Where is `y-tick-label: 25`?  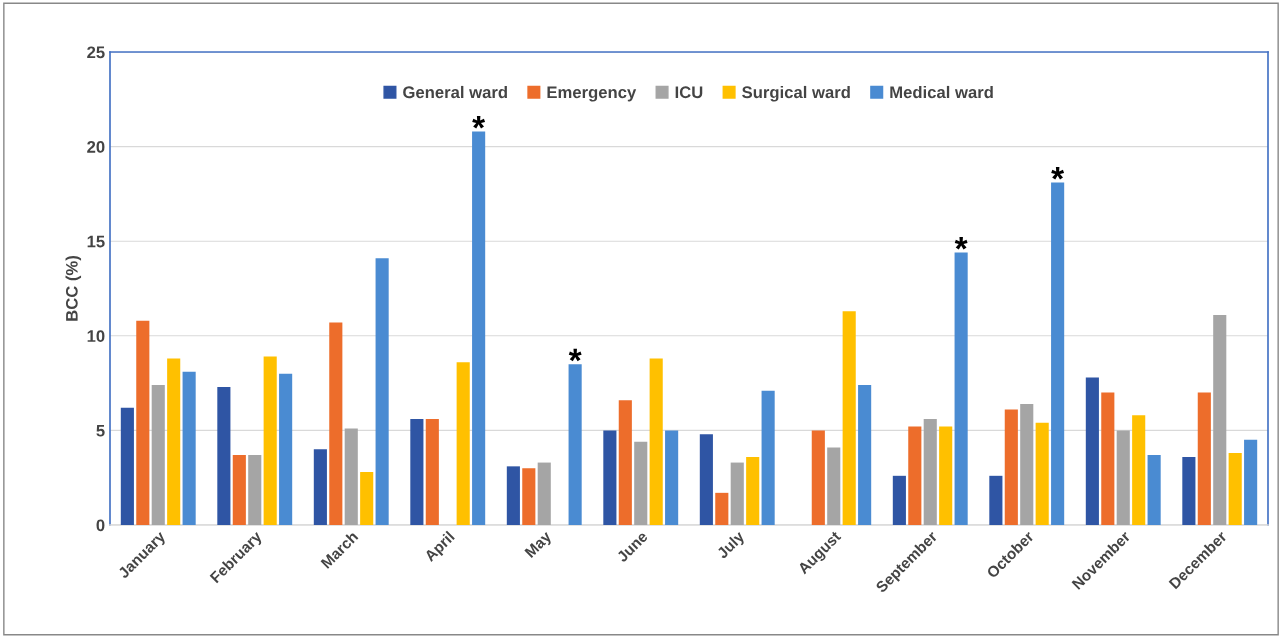 y-tick-label: 25 is located at coordinates (96, 52).